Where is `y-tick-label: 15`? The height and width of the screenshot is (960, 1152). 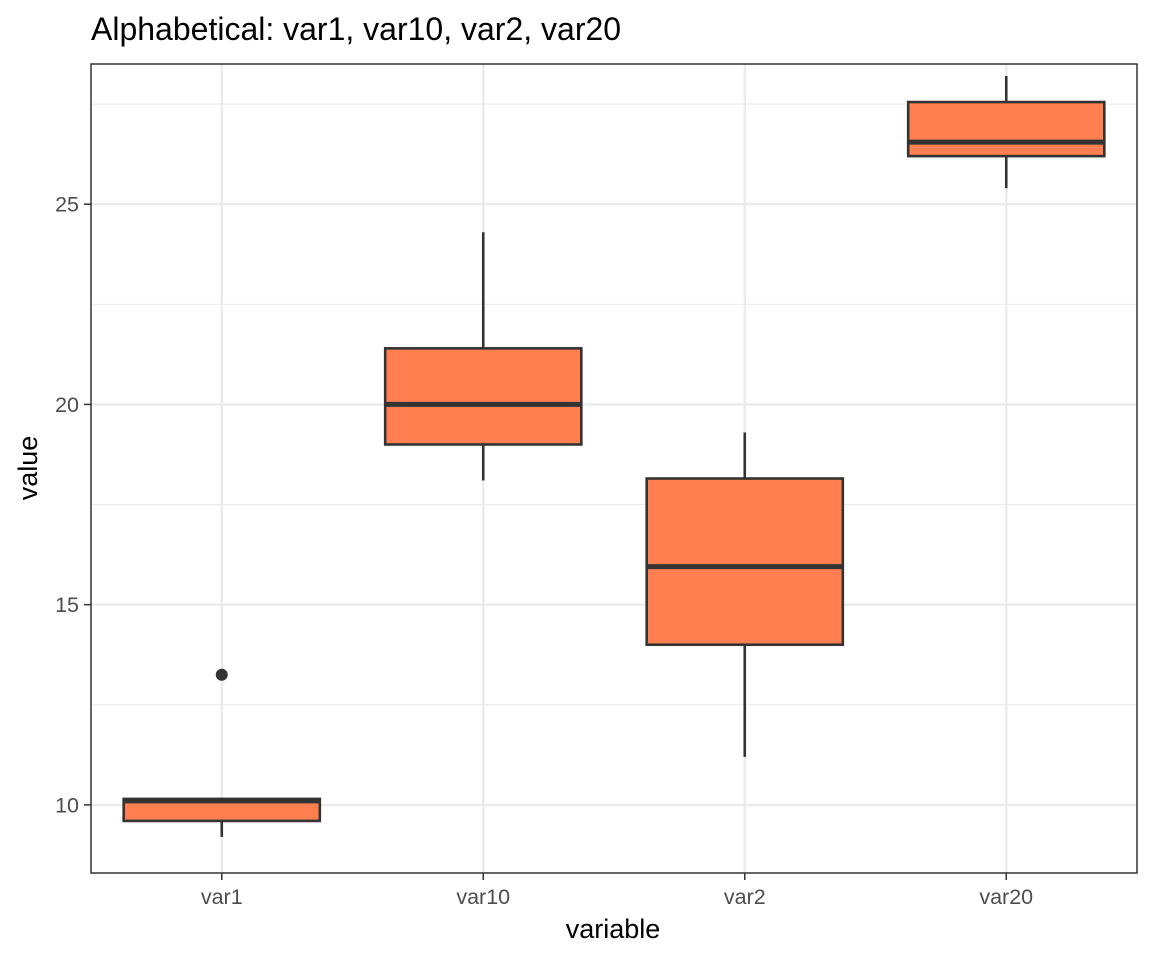
y-tick-label: 15 is located at coordinates (67, 605).